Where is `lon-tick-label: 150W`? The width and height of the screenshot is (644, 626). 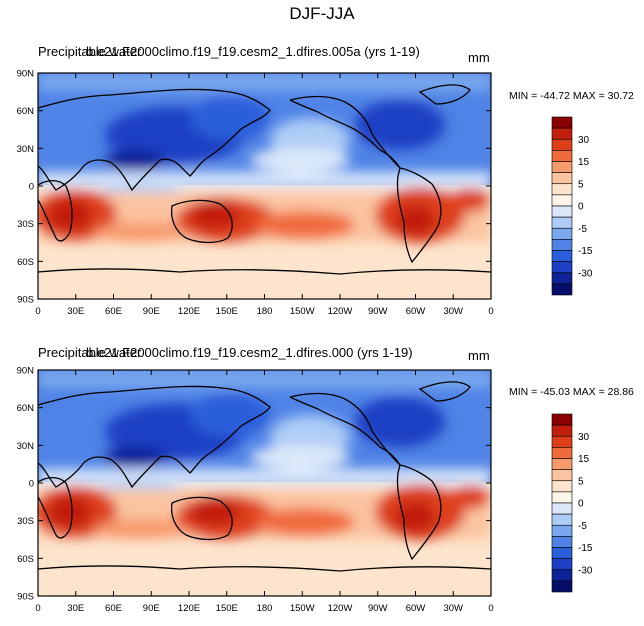
lon-tick-label: 150W is located at coordinates (302, 608).